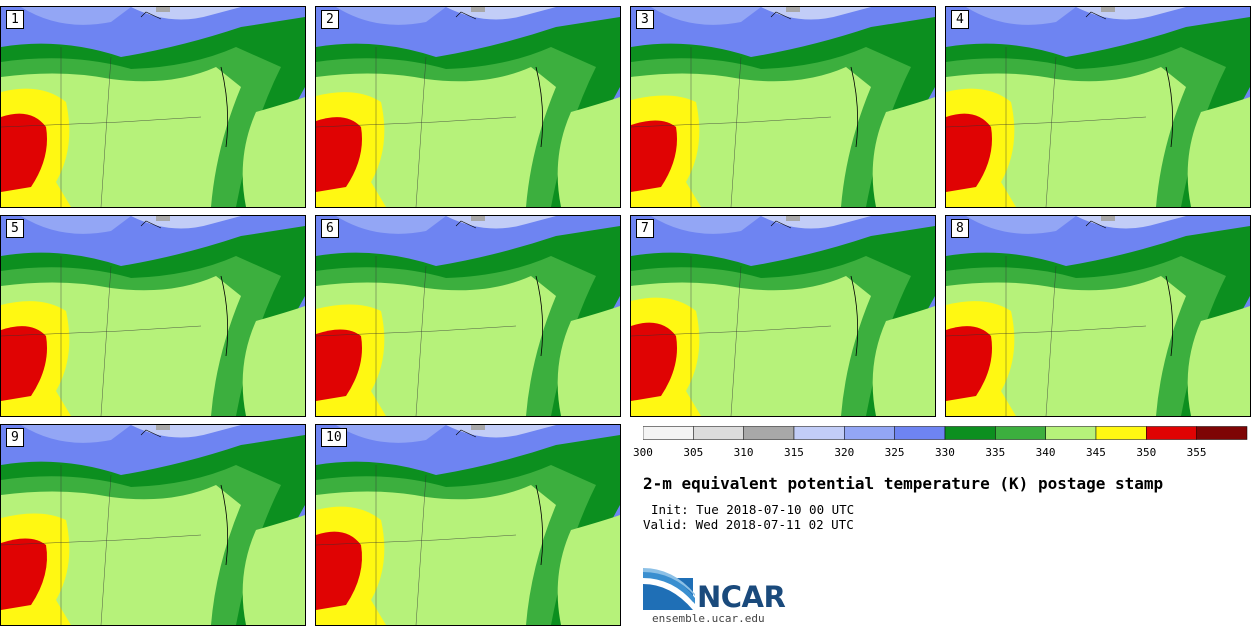  What do you see at coordinates (643, 452) in the screenshot?
I see `colorbar-tick-label: 300` at bounding box center [643, 452].